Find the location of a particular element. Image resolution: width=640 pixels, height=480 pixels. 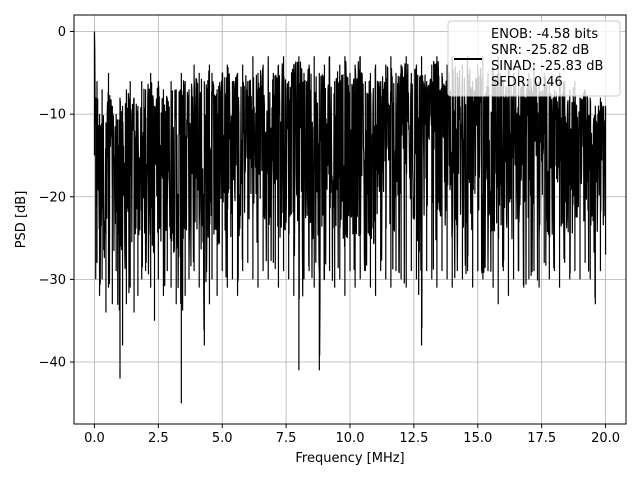

x-tick-label: 15.0 is located at coordinates (477, 438).